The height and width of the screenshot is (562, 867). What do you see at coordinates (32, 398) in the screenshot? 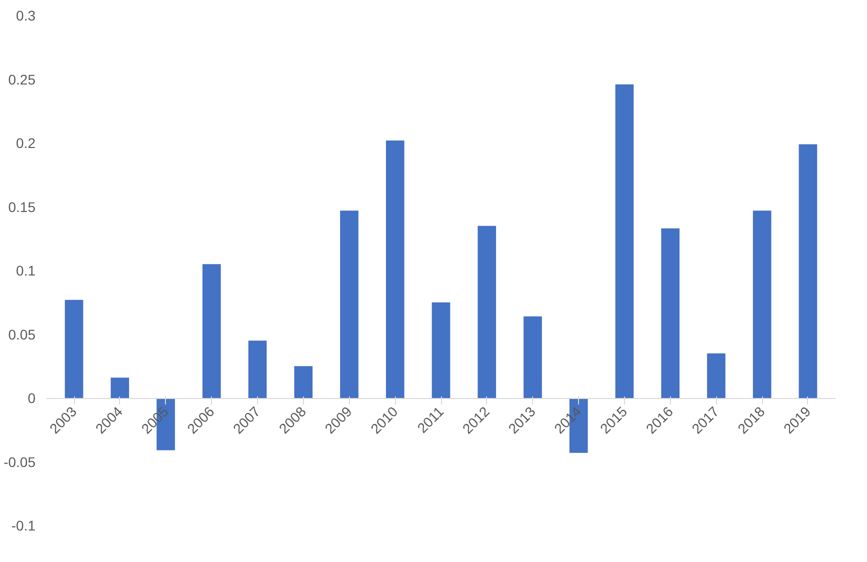
I see `y-tick-label: 0` at bounding box center [32, 398].